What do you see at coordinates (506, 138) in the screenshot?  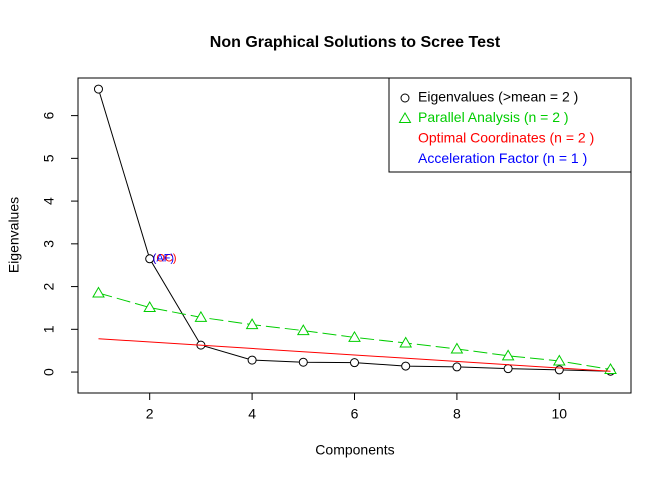 I see `legend-label: Optimal Coordinates (n = 2 )` at bounding box center [506, 138].